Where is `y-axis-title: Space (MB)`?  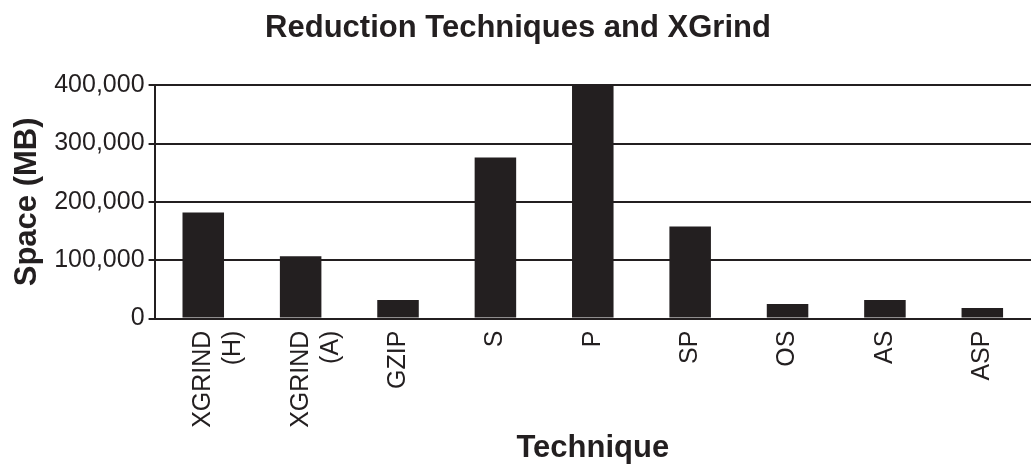 y-axis-title: Space (MB) is located at coordinates (26, 202).